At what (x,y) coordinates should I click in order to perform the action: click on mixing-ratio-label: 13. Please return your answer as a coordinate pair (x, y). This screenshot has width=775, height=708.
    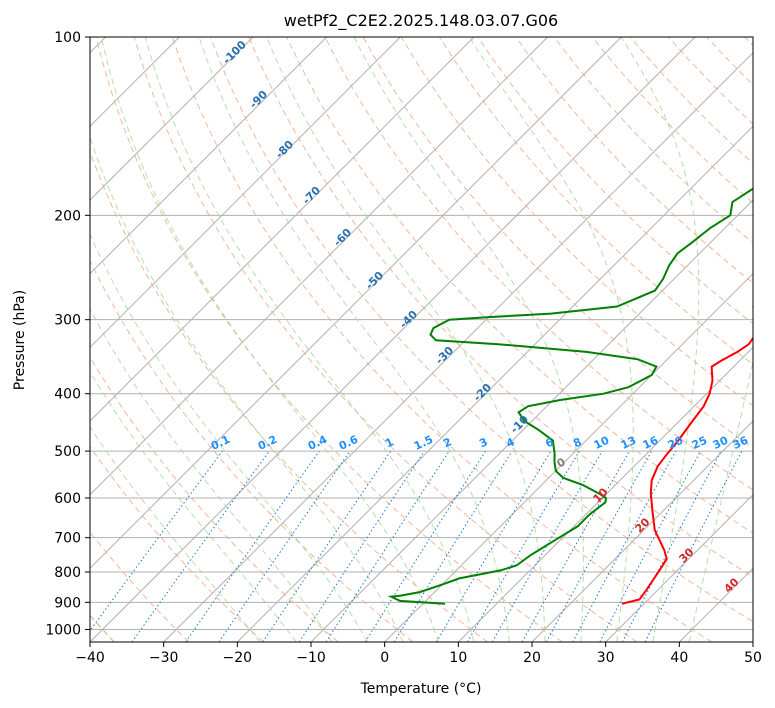
    Looking at the image, I should click on (628, 443).